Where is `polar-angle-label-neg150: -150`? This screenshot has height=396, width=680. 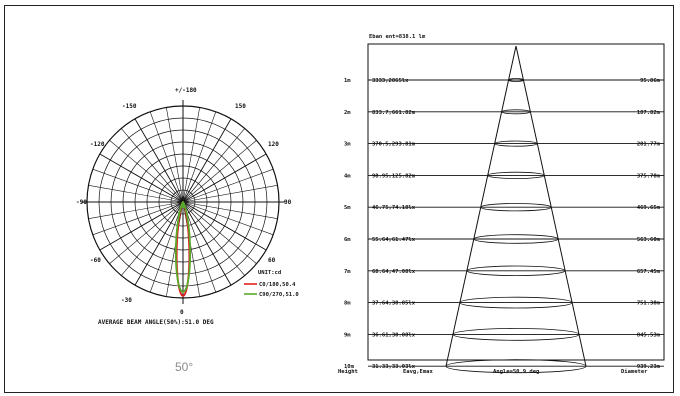
polar-angle-label-neg150: -150 is located at coordinates (129, 106).